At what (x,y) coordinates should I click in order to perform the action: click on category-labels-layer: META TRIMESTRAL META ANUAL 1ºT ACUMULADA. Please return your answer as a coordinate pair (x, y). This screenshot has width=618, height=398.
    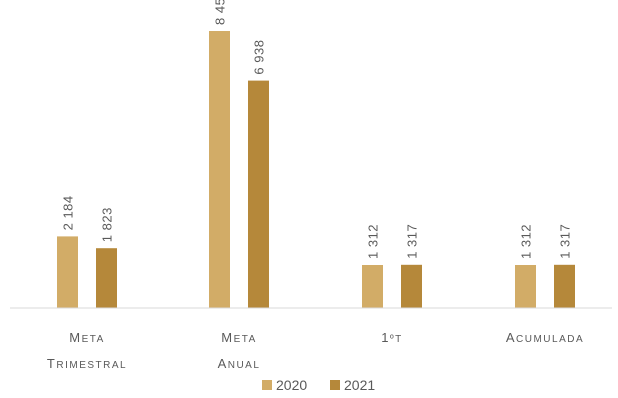
    Looking at the image, I should click on (315, 350).